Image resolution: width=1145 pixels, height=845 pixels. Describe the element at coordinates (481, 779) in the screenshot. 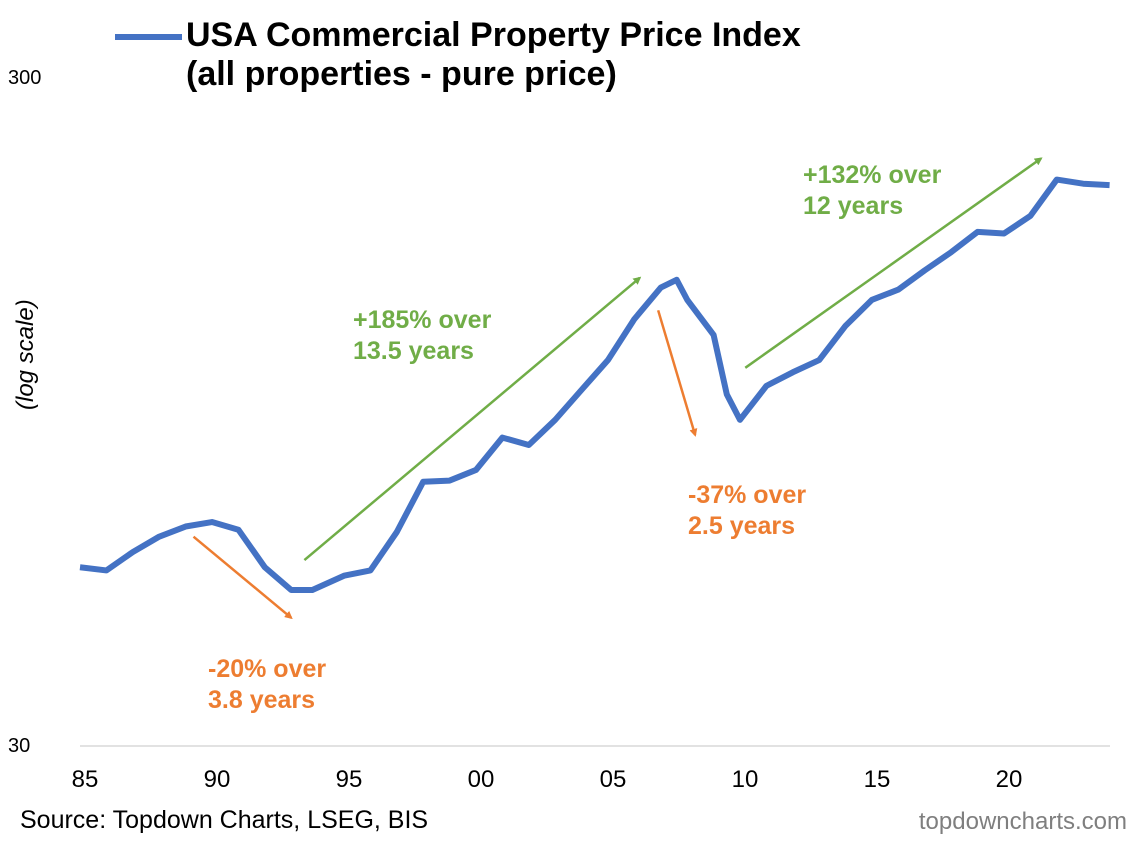

I see `x-tick-label: 00` at that location.